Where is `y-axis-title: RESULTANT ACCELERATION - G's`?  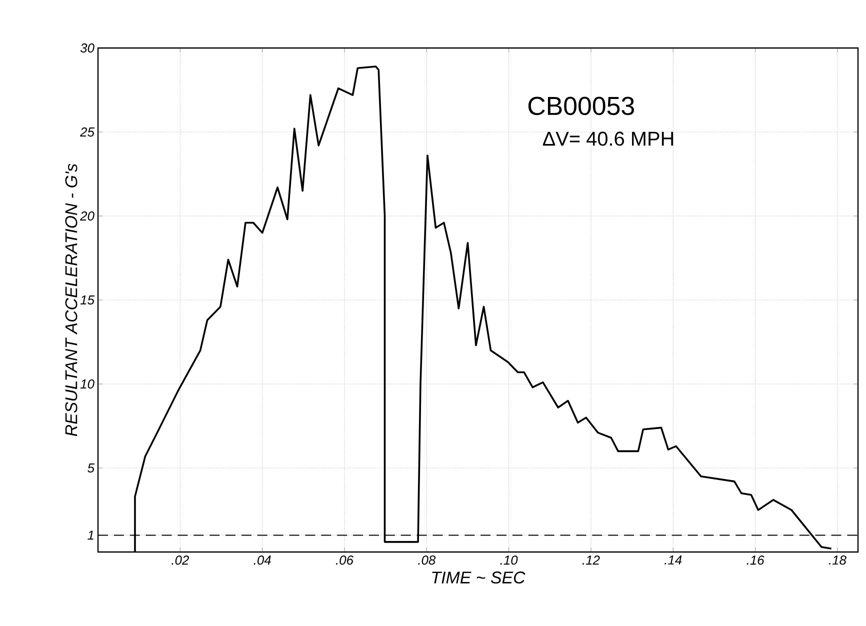
y-axis-title: RESULTANT ACCELERATION - G's is located at coordinates (71, 300).